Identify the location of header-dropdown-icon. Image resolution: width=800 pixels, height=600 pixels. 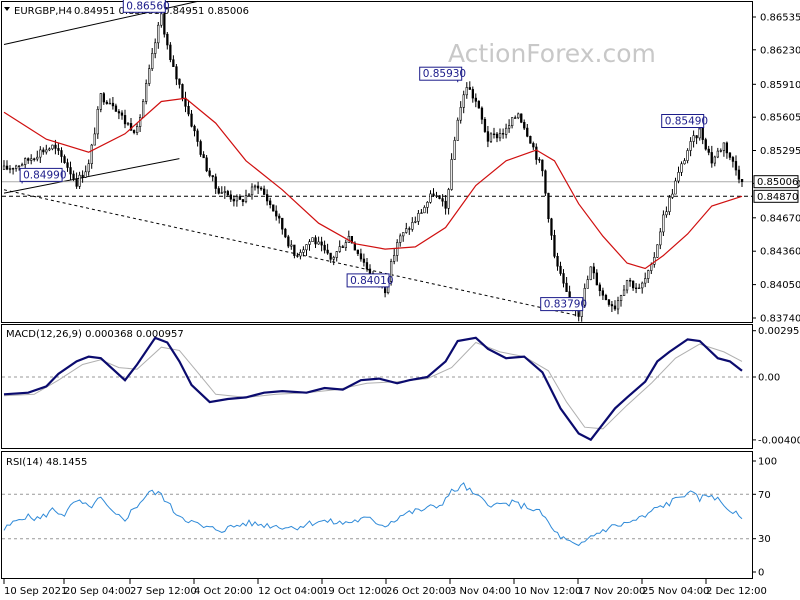
(7, 9).